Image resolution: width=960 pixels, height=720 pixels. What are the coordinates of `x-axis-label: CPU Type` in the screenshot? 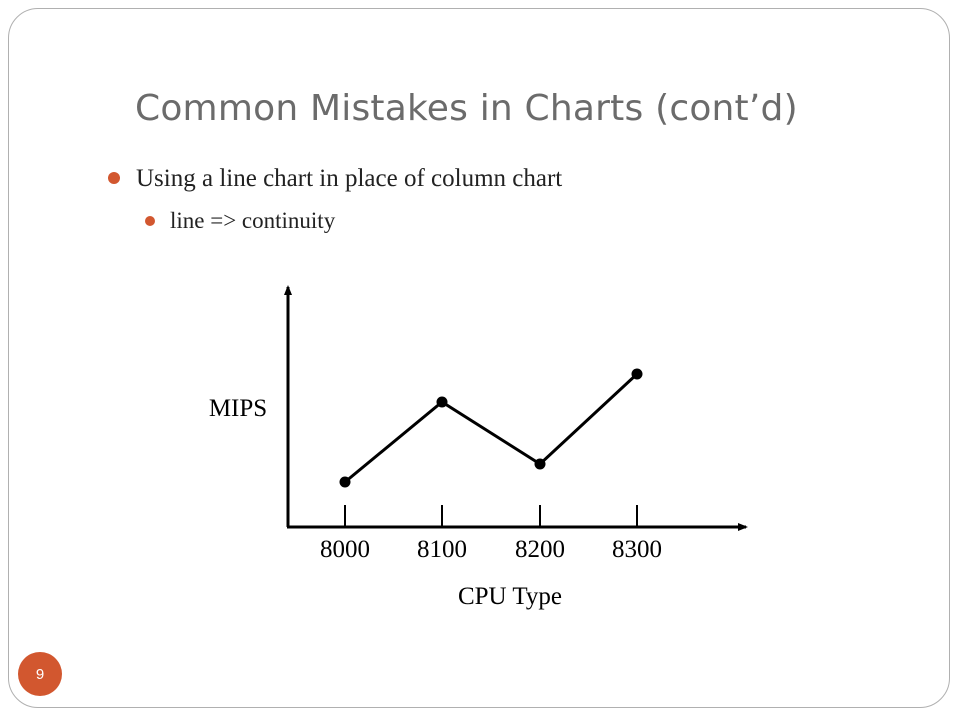 It's located at (510, 596).